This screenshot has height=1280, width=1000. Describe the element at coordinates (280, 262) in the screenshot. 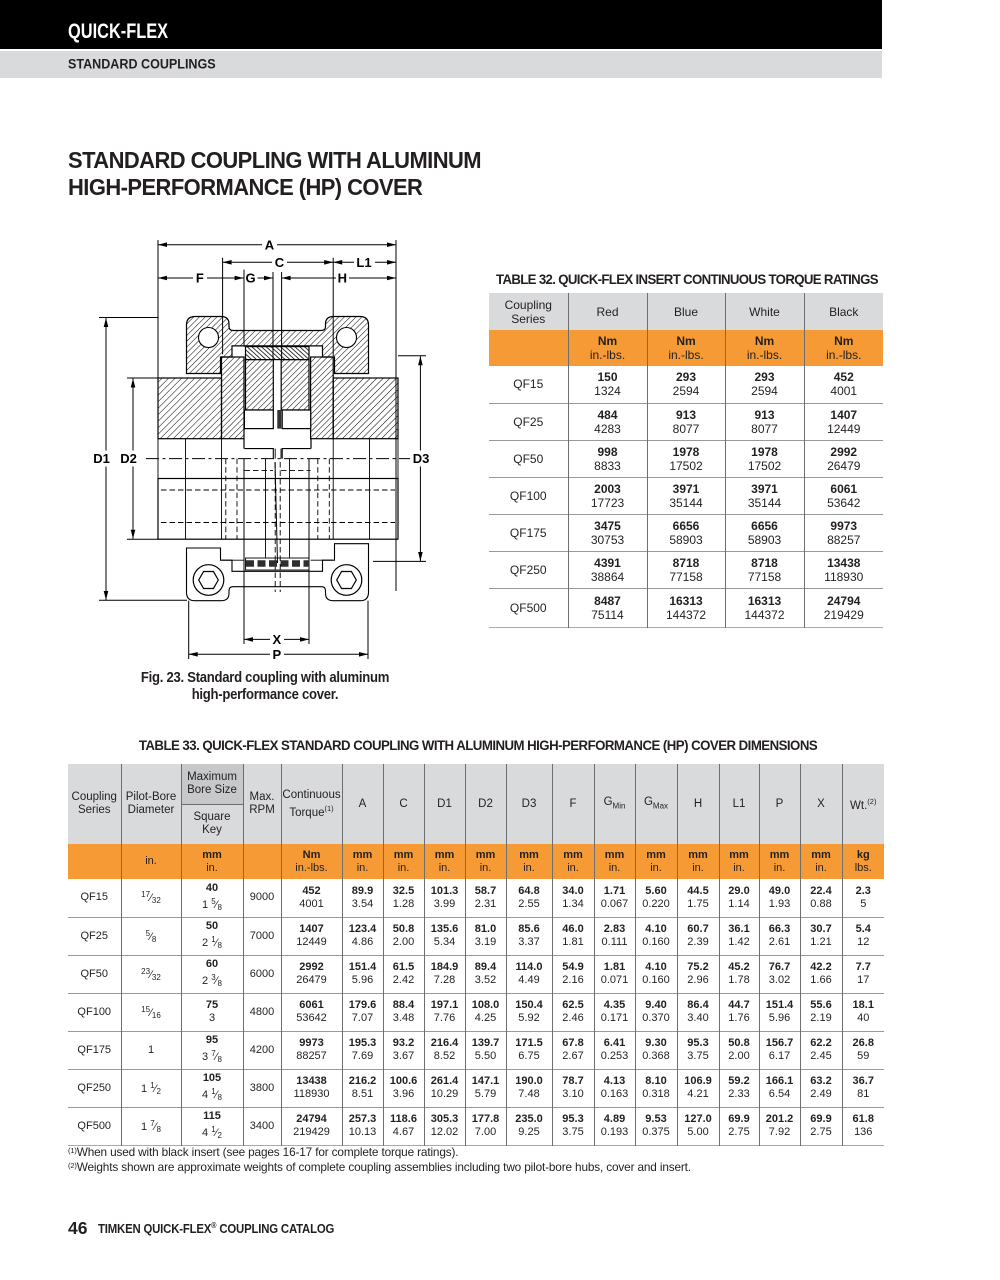

I see `svg-text: C` at that location.